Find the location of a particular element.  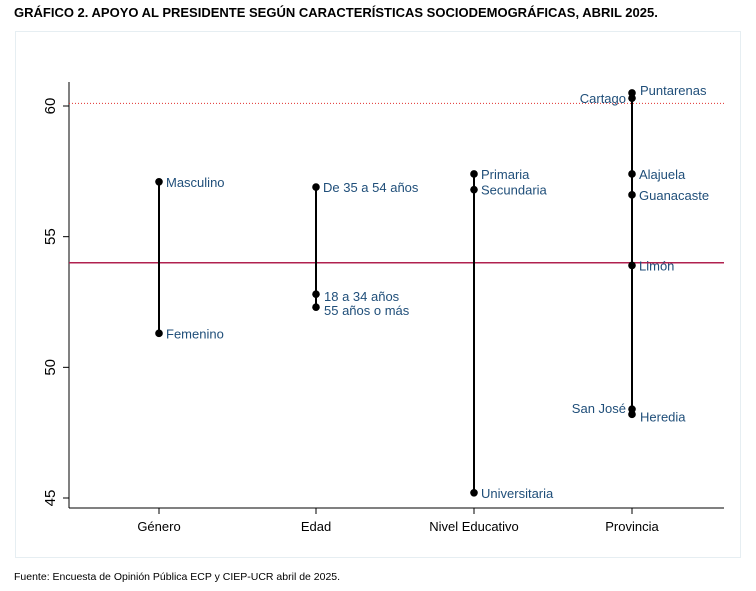

point-label: Masculino is located at coordinates (195, 182).